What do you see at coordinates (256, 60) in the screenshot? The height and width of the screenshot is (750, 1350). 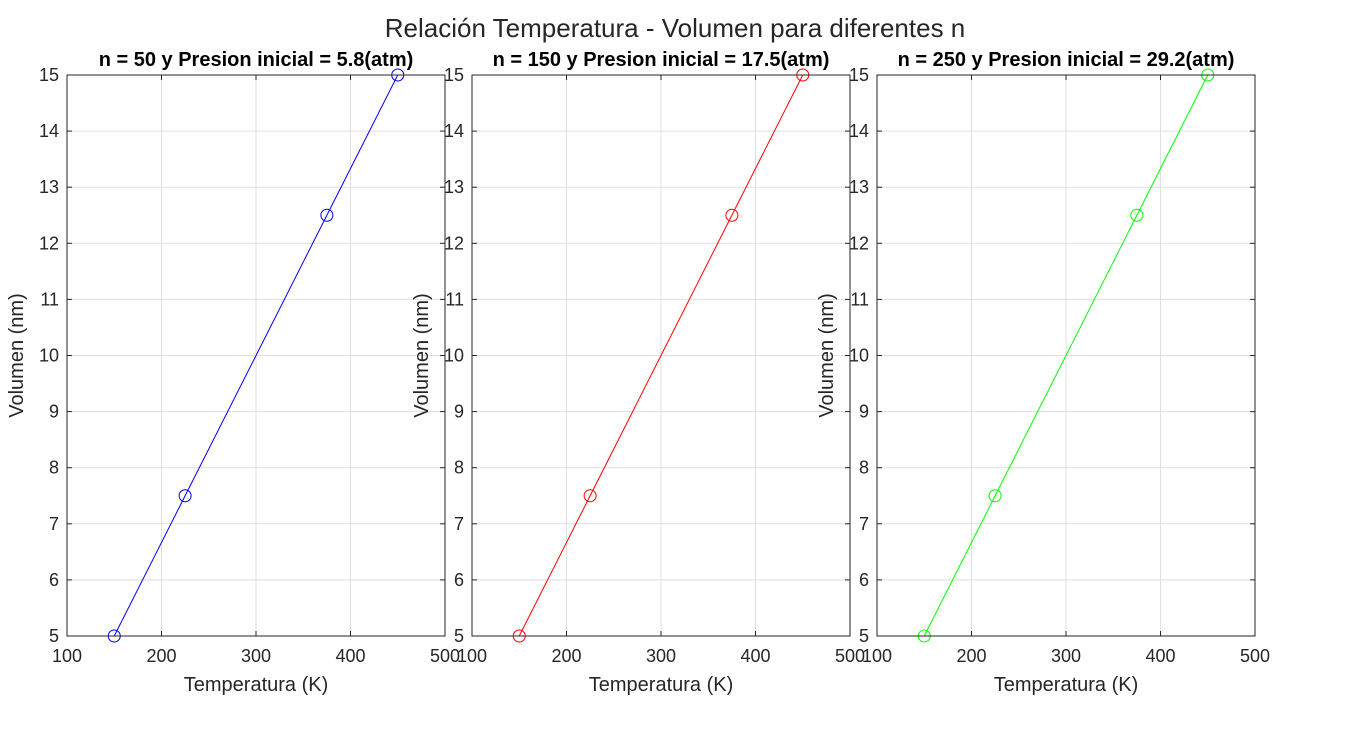 I see `subplot-title: n = 50 y Presion inicial = 5.8(atm)` at bounding box center [256, 60].